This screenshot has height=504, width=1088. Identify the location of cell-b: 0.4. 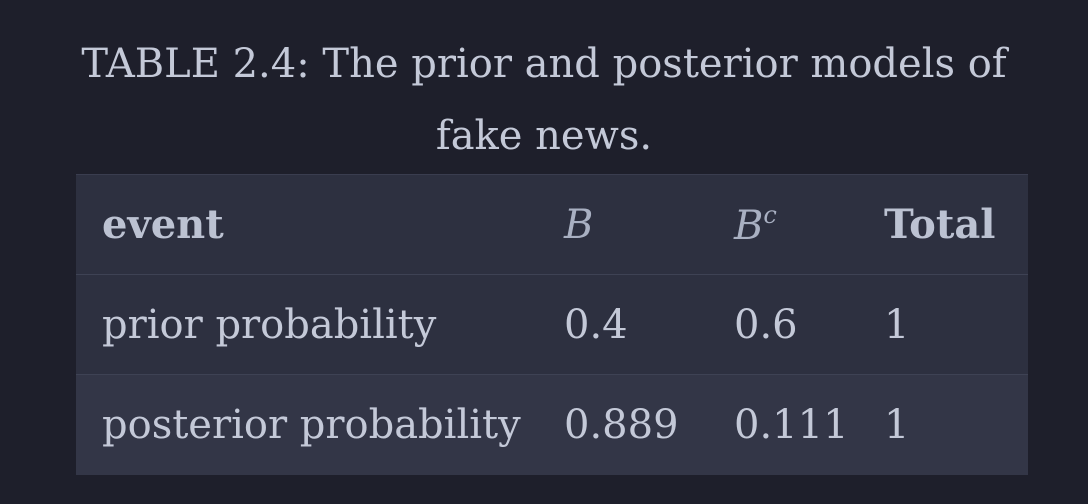
(596, 324).